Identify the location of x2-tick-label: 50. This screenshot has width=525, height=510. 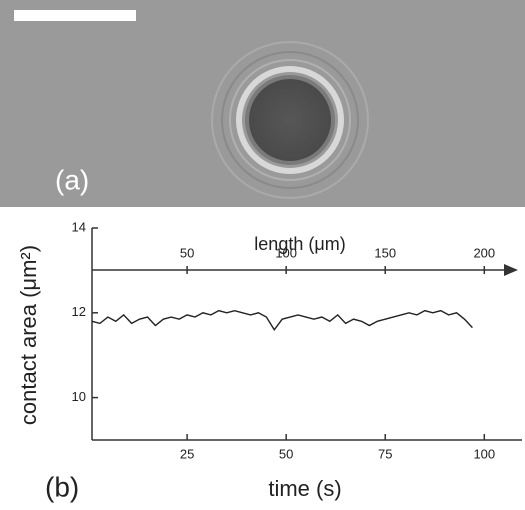
(187, 252).